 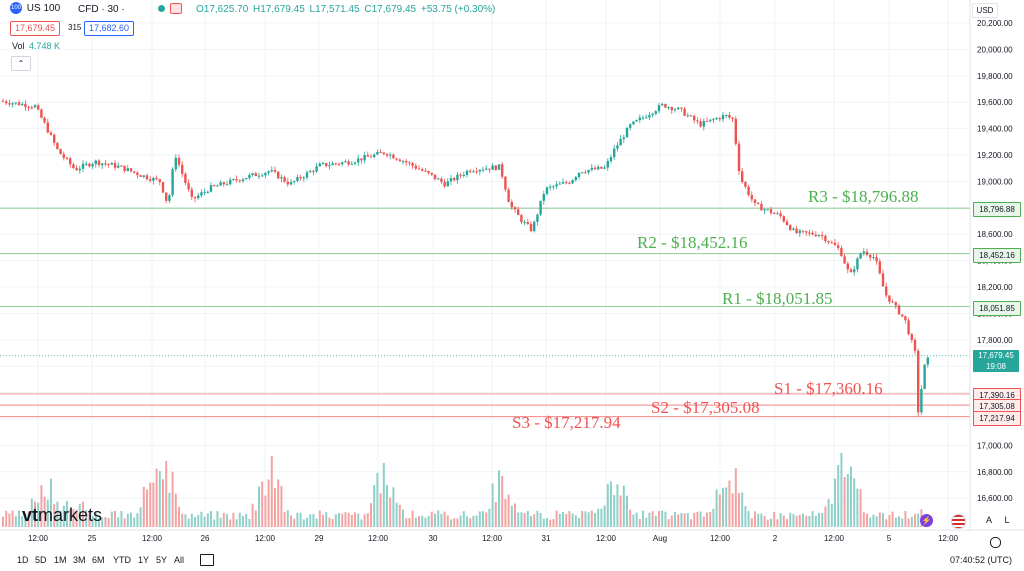 What do you see at coordinates (985, 10) in the screenshot?
I see `currency-selector: USD` at bounding box center [985, 10].